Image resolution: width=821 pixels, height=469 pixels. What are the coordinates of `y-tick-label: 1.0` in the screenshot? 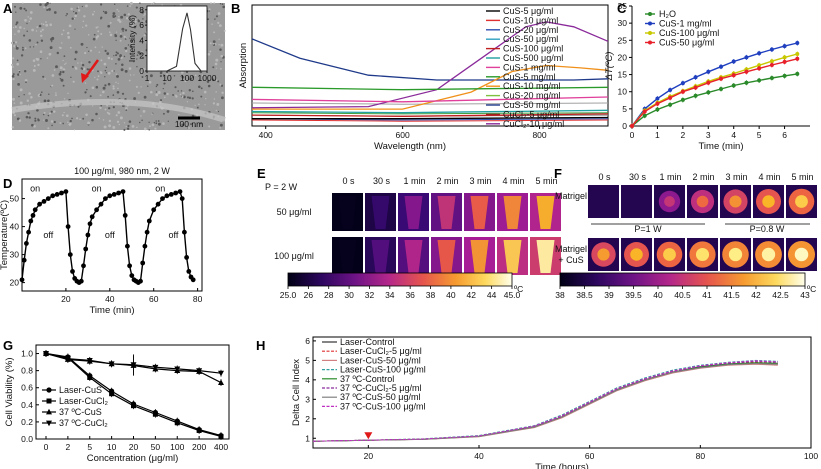 It's located at (27, 354).